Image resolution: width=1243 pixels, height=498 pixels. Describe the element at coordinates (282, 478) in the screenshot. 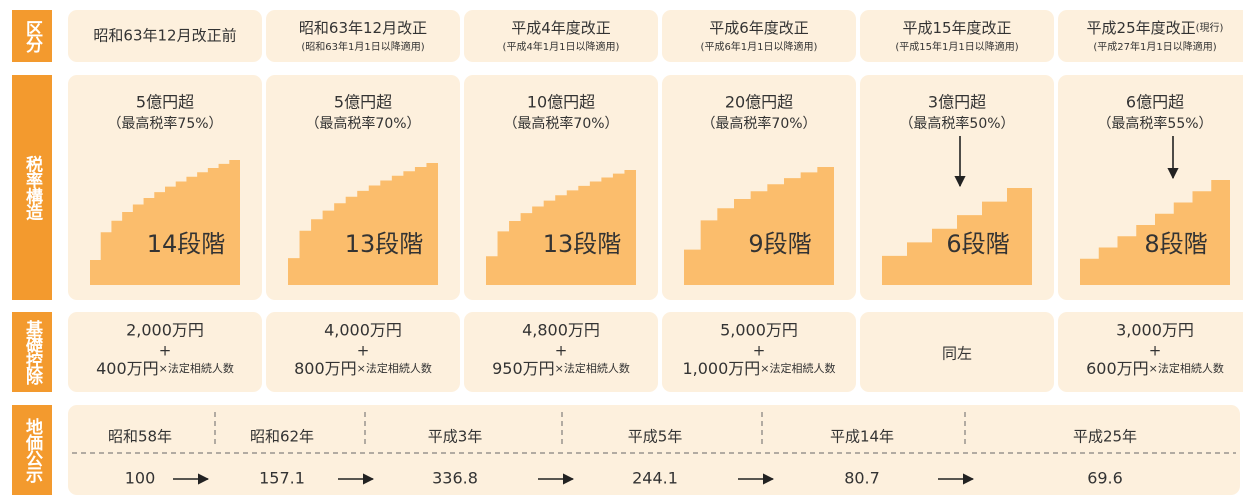

I see `land-value: 157.1` at that location.